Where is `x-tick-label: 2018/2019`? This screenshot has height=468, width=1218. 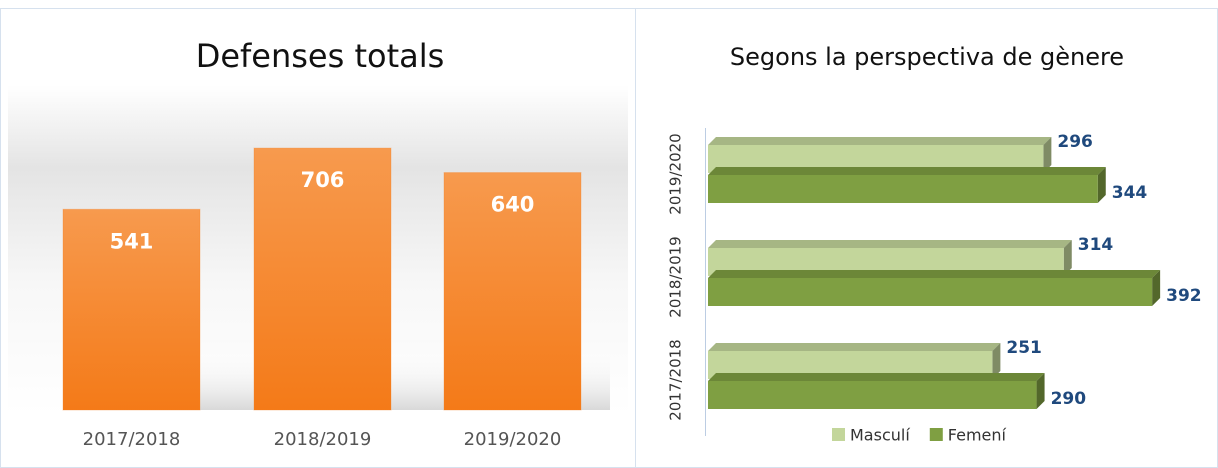 x-tick-label: 2018/2019 is located at coordinates (323, 439).